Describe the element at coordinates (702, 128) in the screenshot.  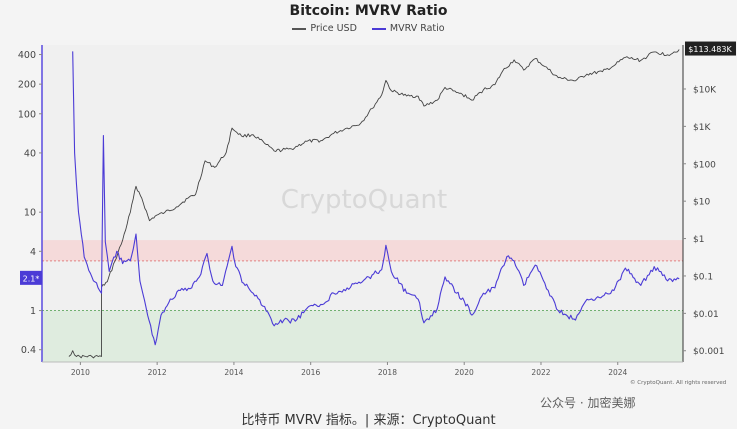
I see `right-tick-label-6: $1K` at that location.